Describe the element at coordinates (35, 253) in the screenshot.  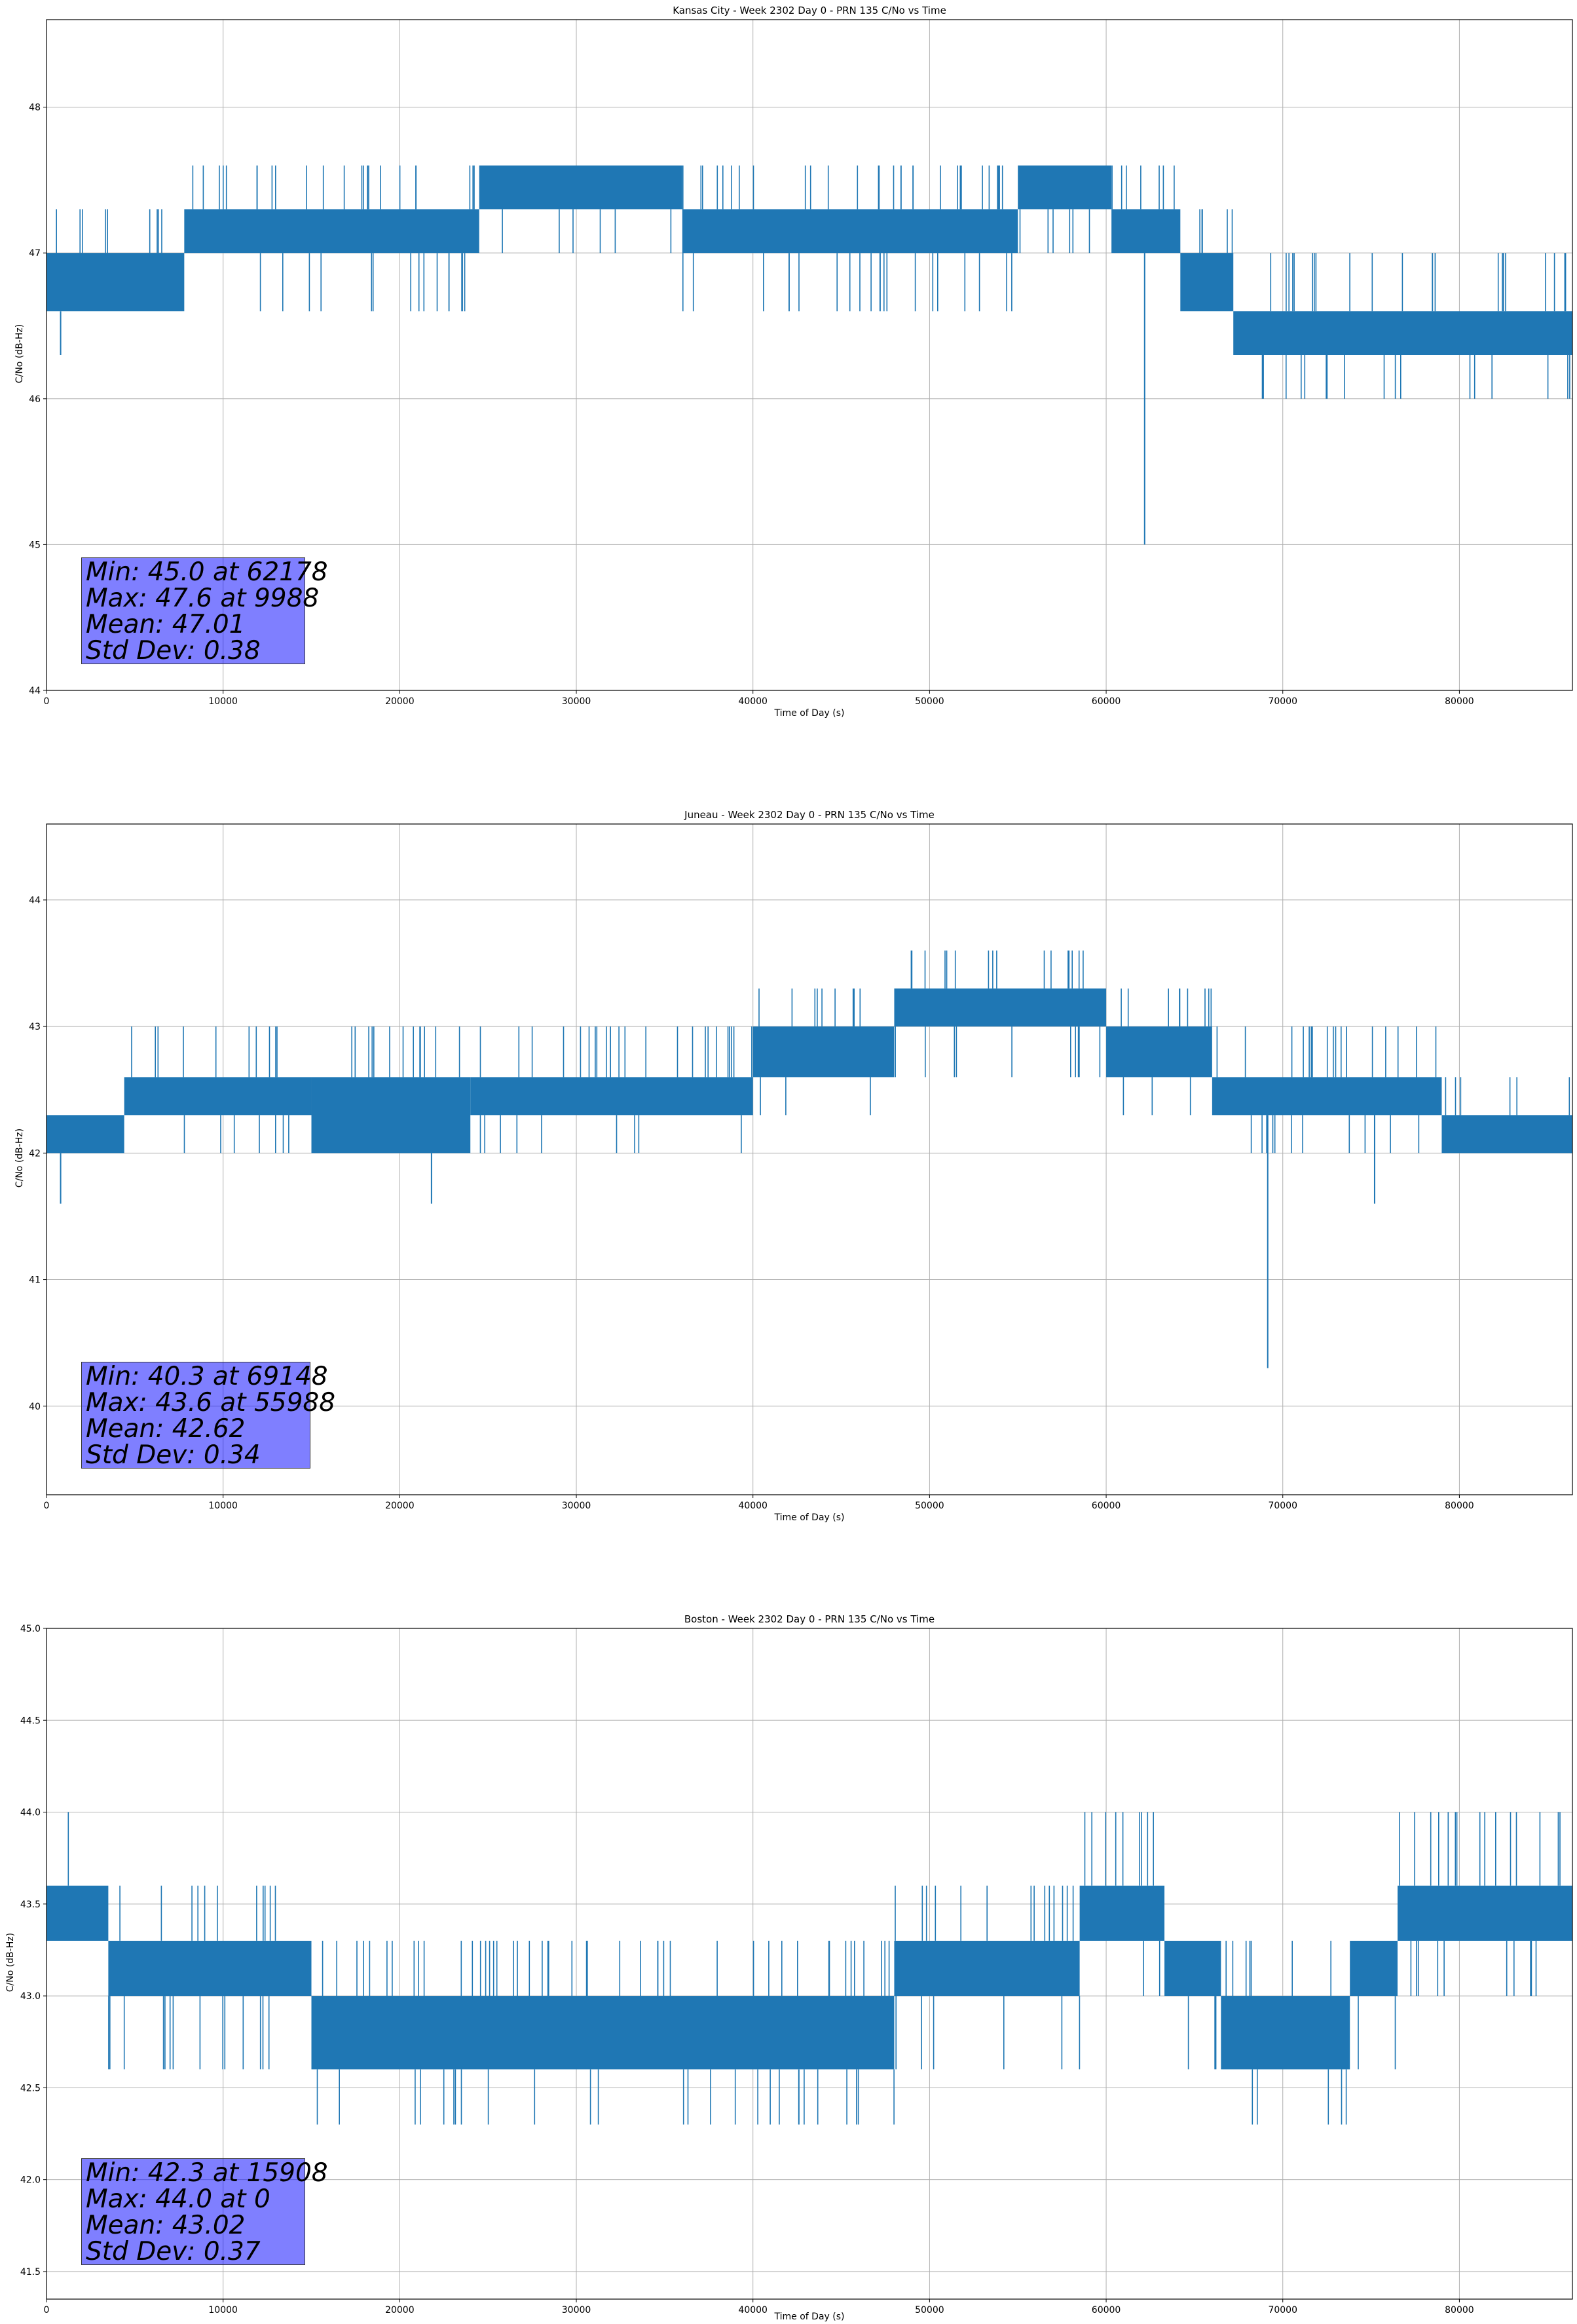
I see `y-tick-label: 47` at that location.